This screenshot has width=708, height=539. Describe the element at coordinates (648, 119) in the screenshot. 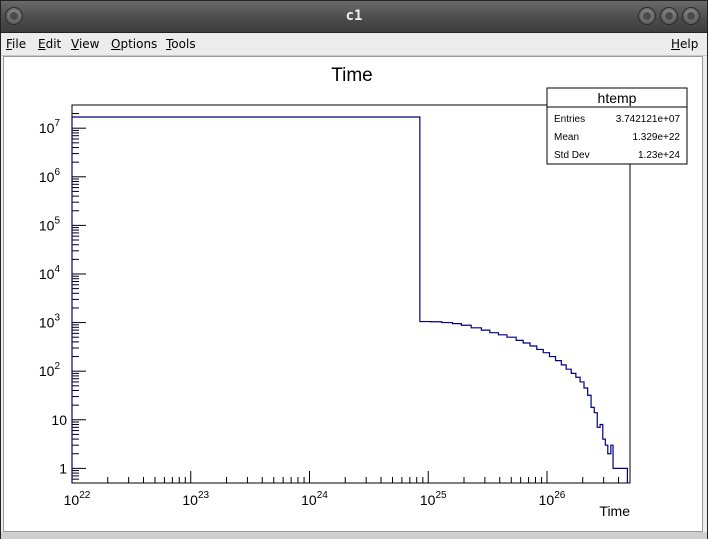

I see `stats-entries-value: 3.742121e+07` at that location.